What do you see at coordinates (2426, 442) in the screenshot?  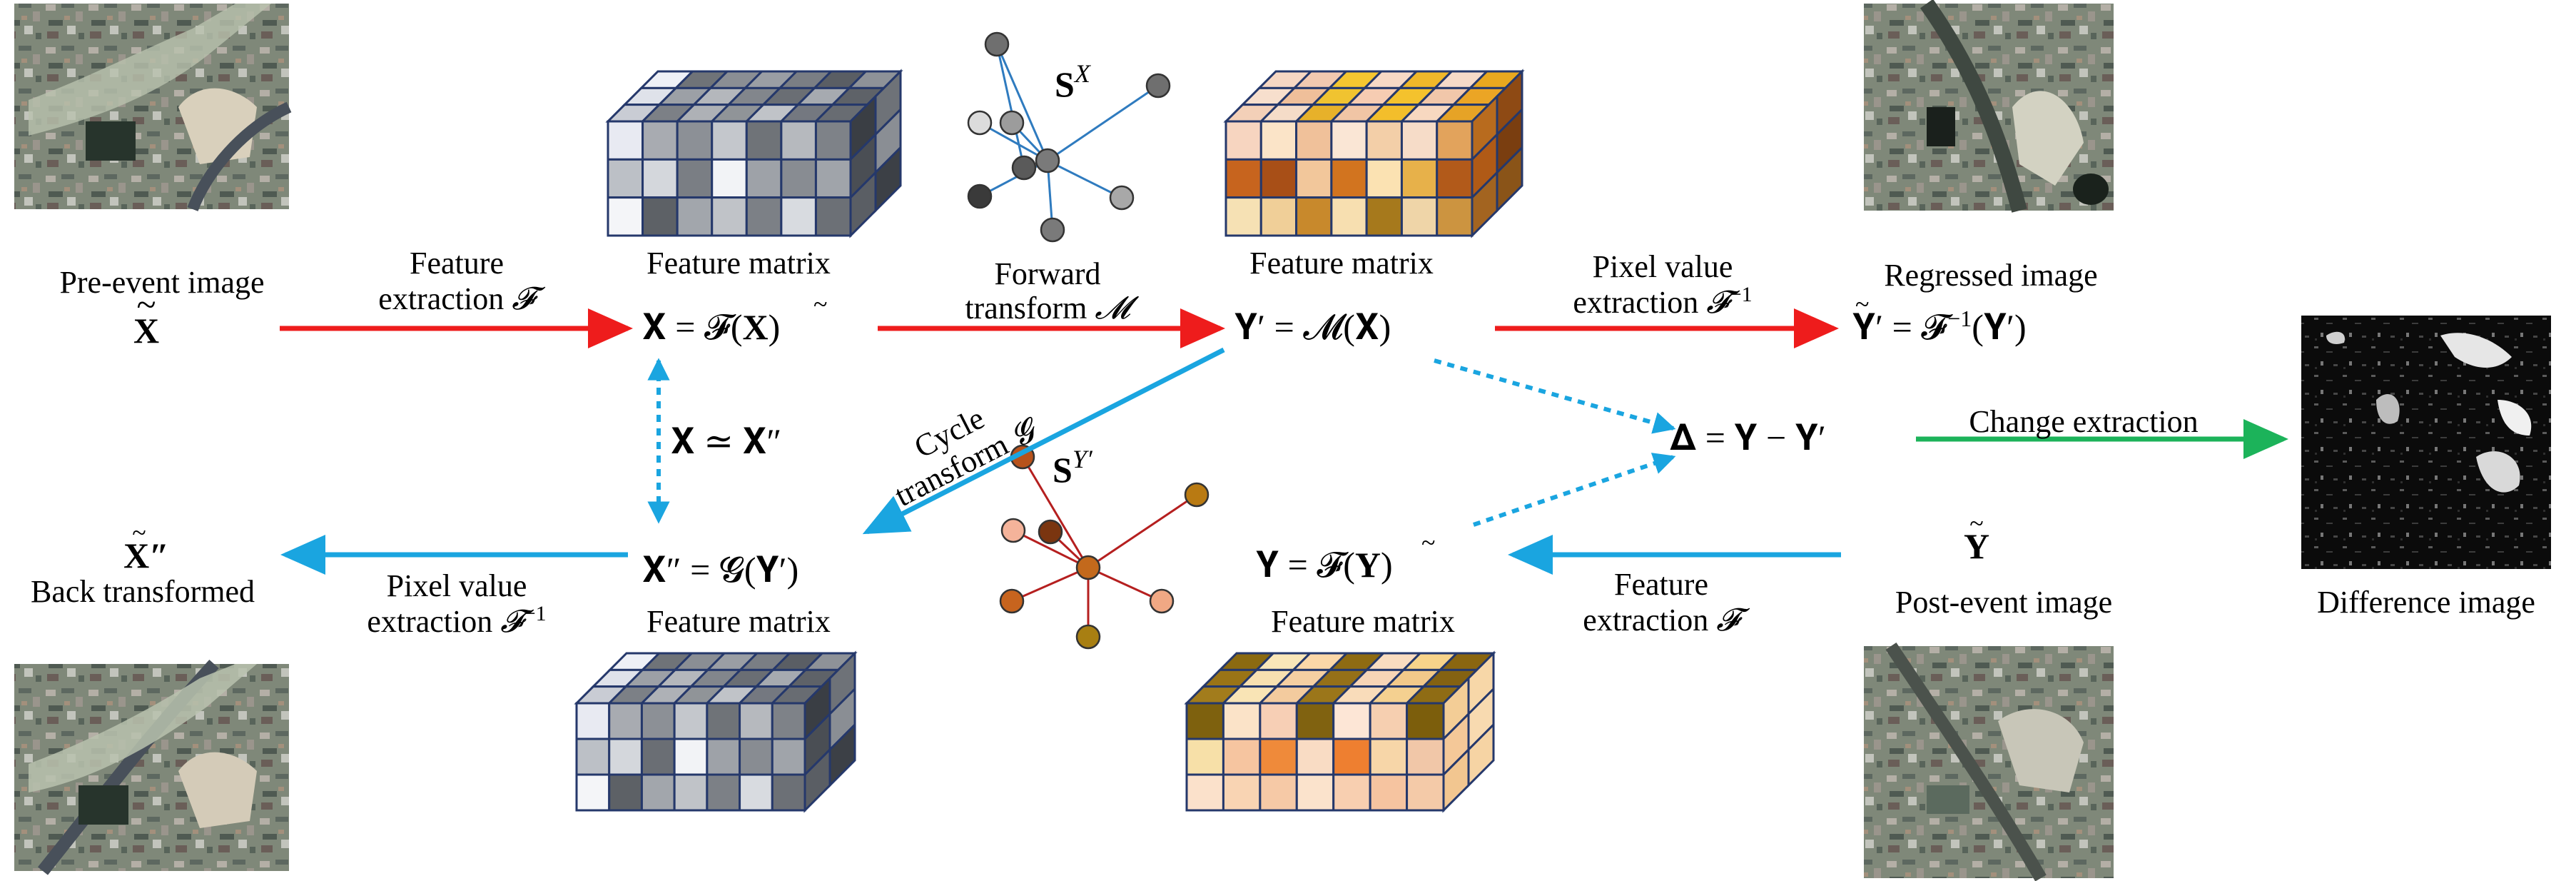 I see `difference-image` at bounding box center [2426, 442].